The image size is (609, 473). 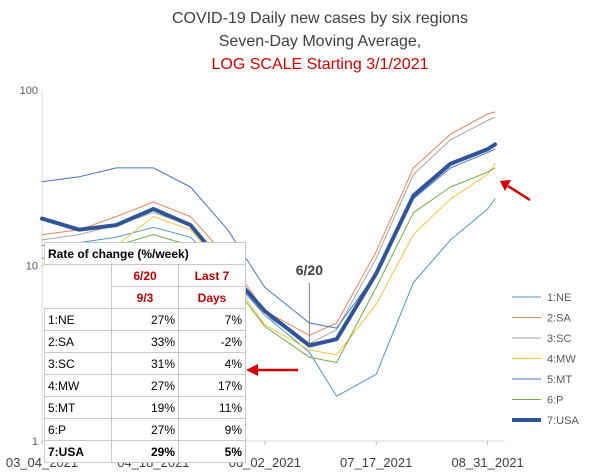 What do you see at coordinates (545, 359) in the screenshot?
I see `legend: 1:NE 2:SA 3:SC 4:MW 5:MT 6:P 7:USA` at bounding box center [545, 359].